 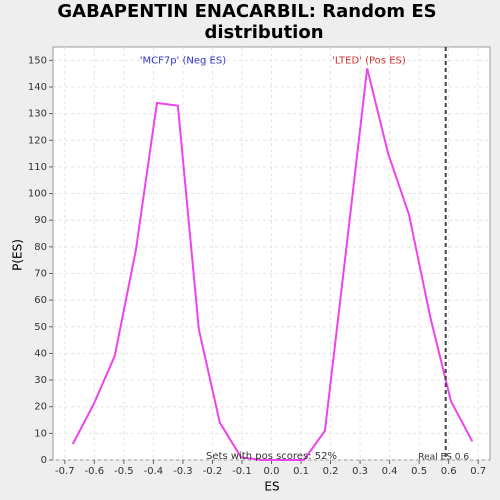 I want to click on annotation: 'LTED' (Pos ES), so click(x=369, y=60).